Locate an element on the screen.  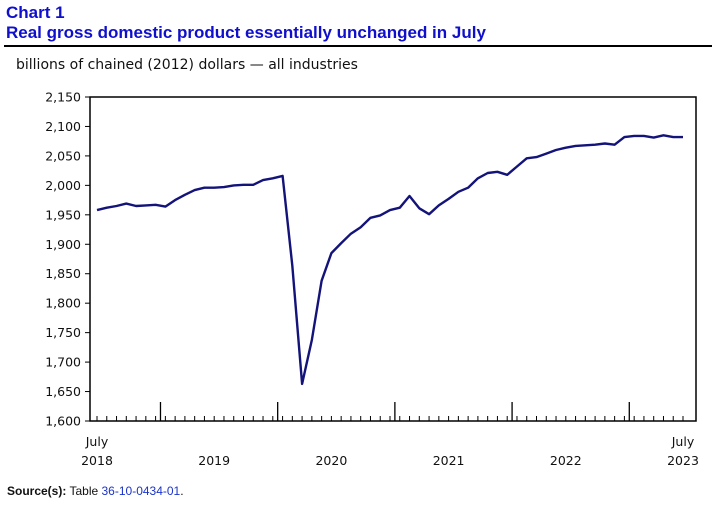
source-table-link: 36-10-0434-01 is located at coordinates (141, 491).